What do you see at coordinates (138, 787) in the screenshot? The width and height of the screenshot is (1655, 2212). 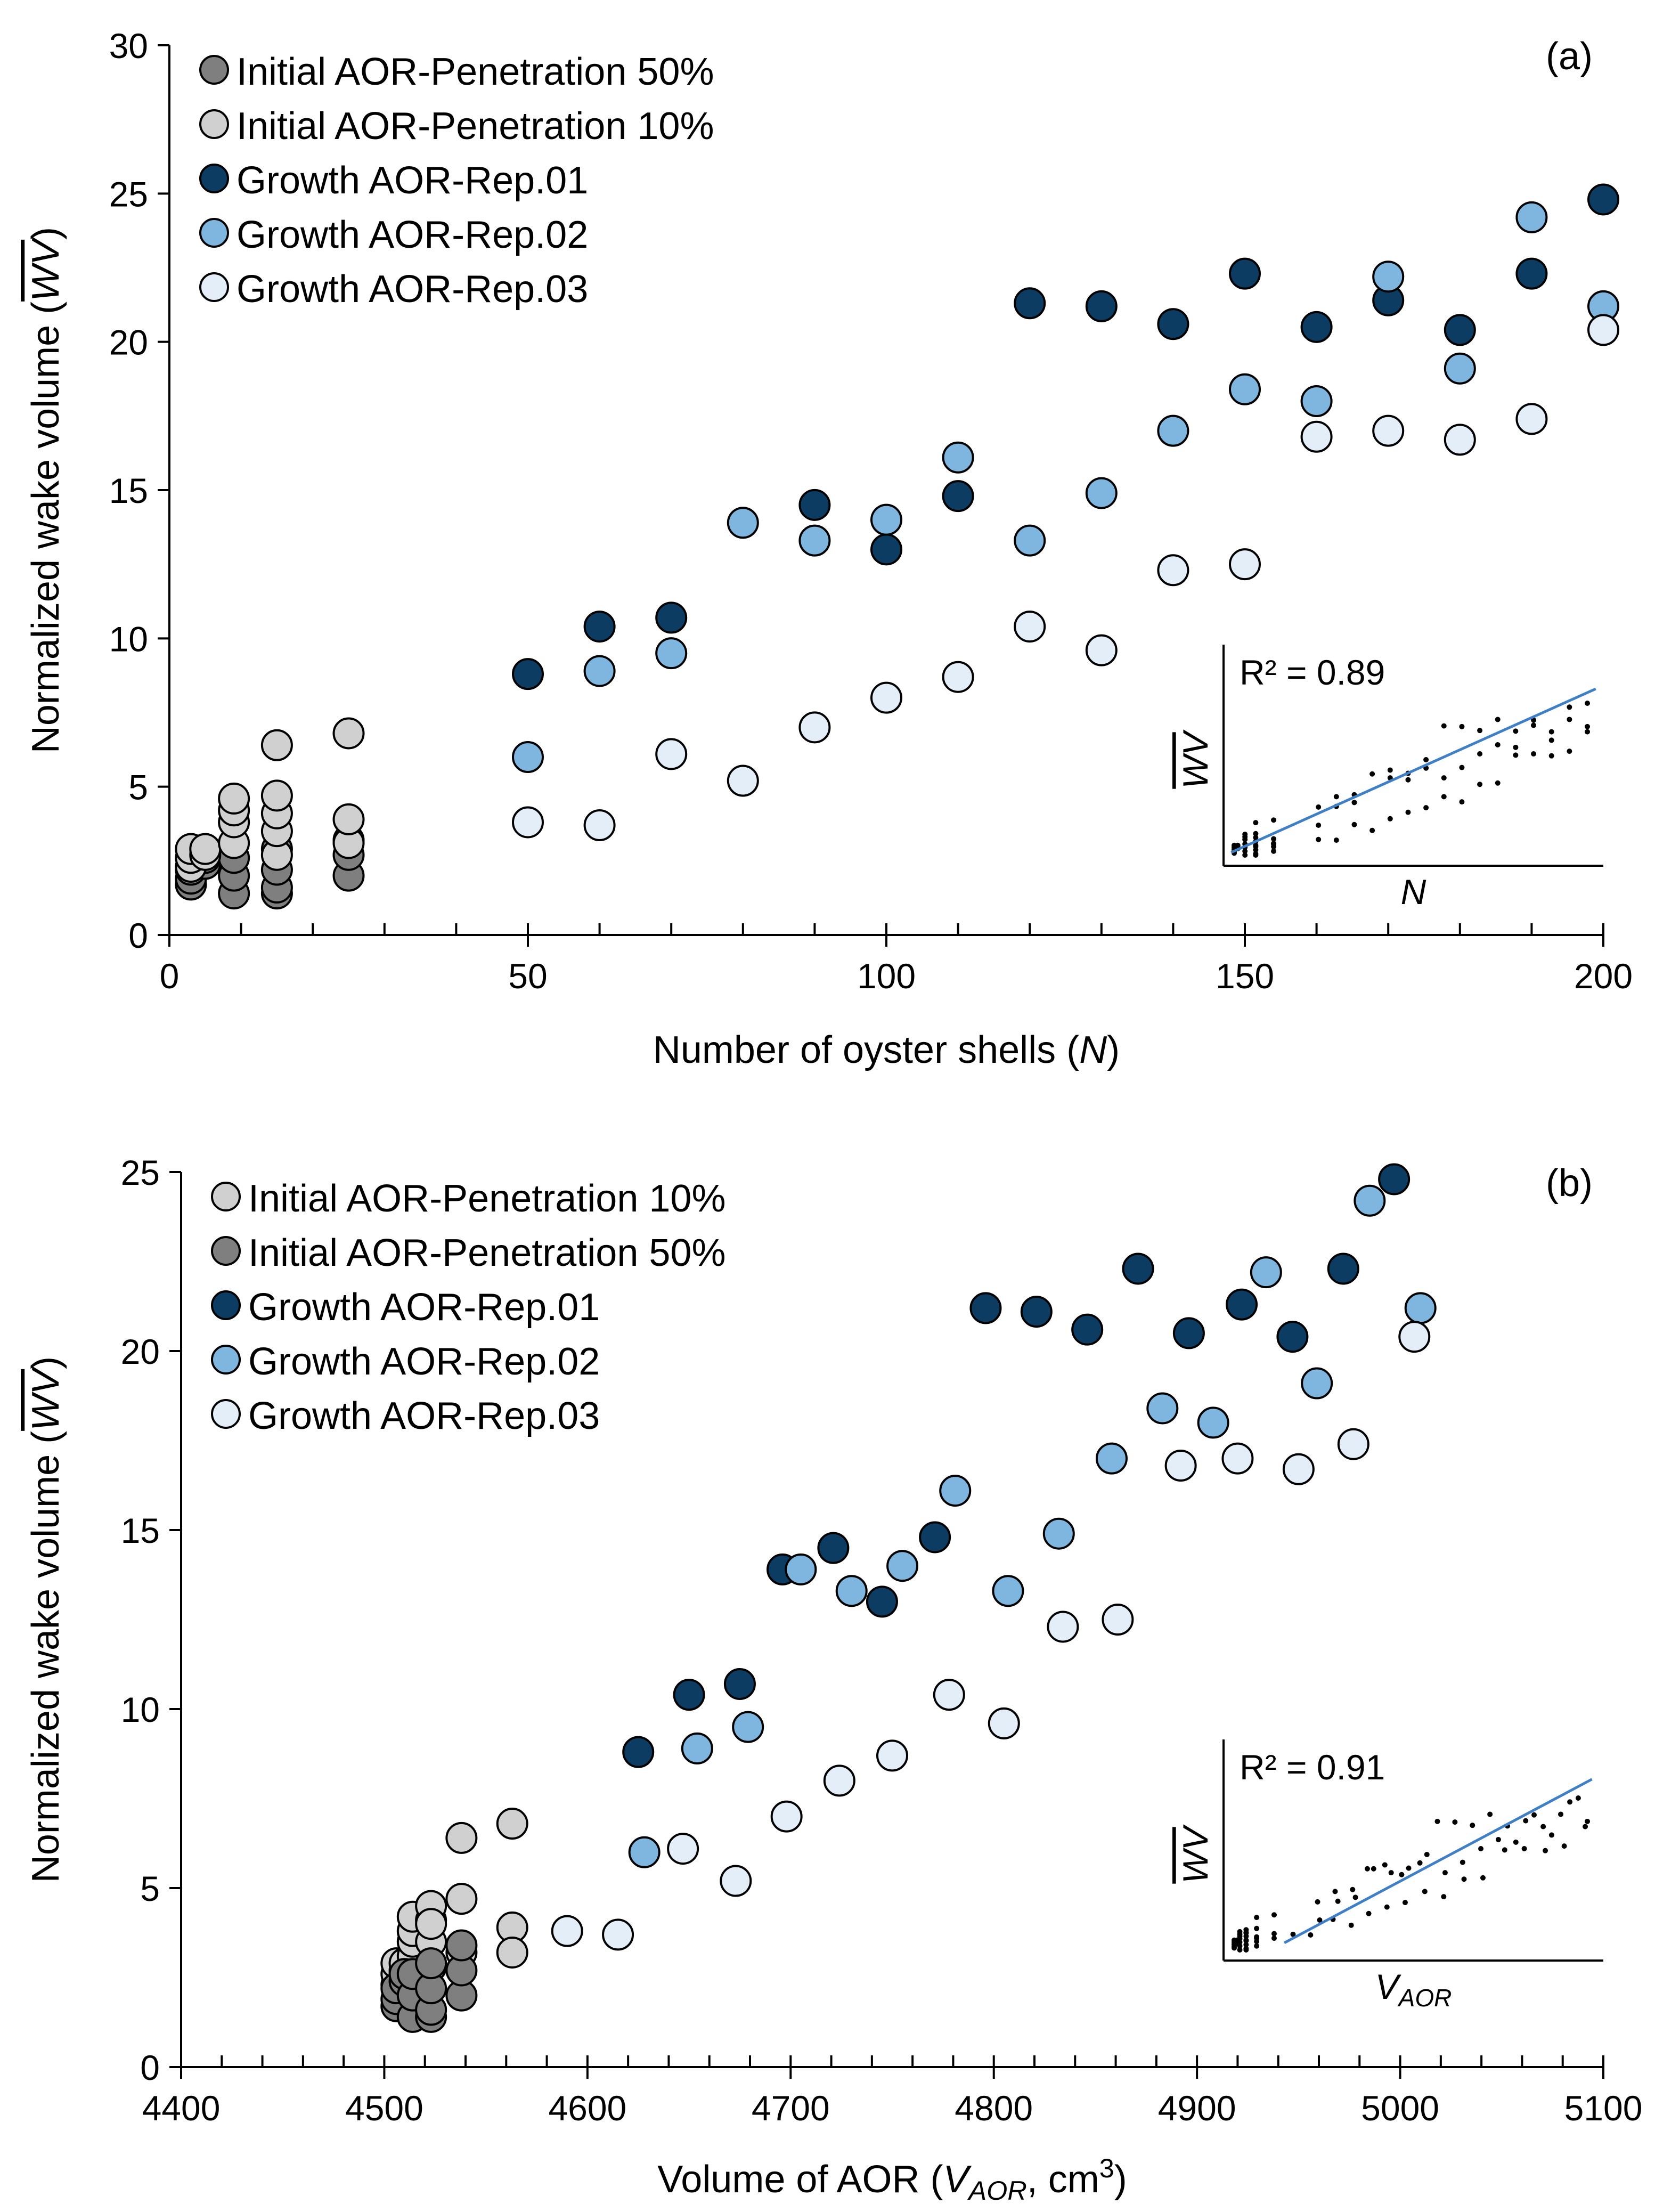 I see `y-tick-label: 5` at bounding box center [138, 787].